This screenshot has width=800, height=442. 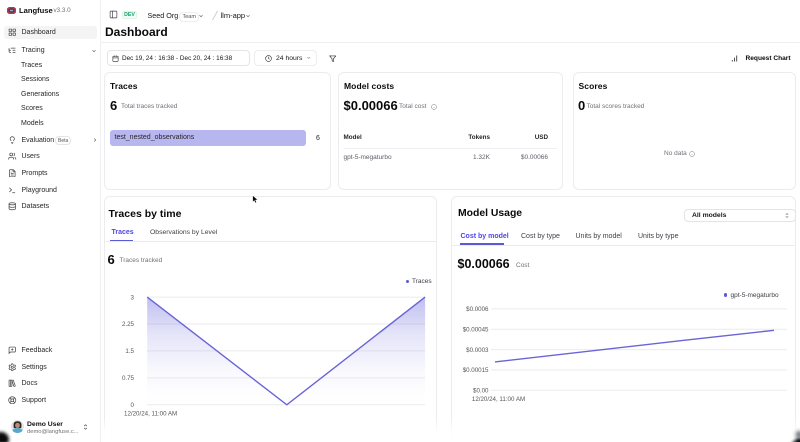 I want to click on svg-text: 3, so click(x=133, y=297).